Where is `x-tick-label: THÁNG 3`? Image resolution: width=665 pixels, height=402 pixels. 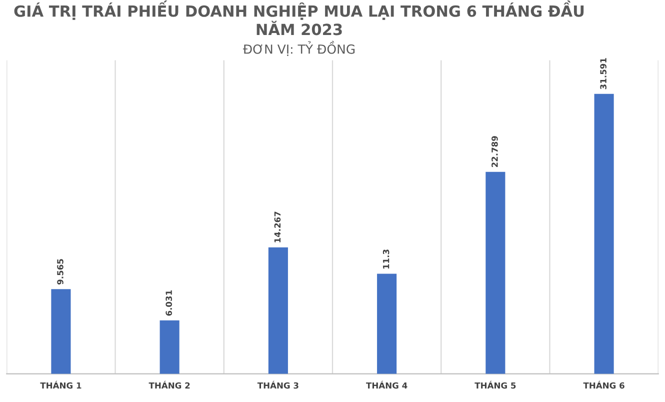 x-tick-label: THÁNG 3 is located at coordinates (277, 384).